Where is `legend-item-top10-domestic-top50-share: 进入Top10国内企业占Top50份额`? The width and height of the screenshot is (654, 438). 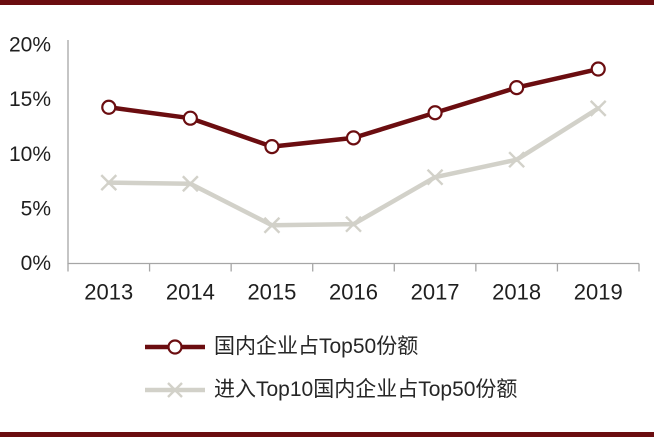
legend-item-top10-domestic-top50-share: 进入Top10国内企业占Top50份额 is located at coordinates (331, 389).